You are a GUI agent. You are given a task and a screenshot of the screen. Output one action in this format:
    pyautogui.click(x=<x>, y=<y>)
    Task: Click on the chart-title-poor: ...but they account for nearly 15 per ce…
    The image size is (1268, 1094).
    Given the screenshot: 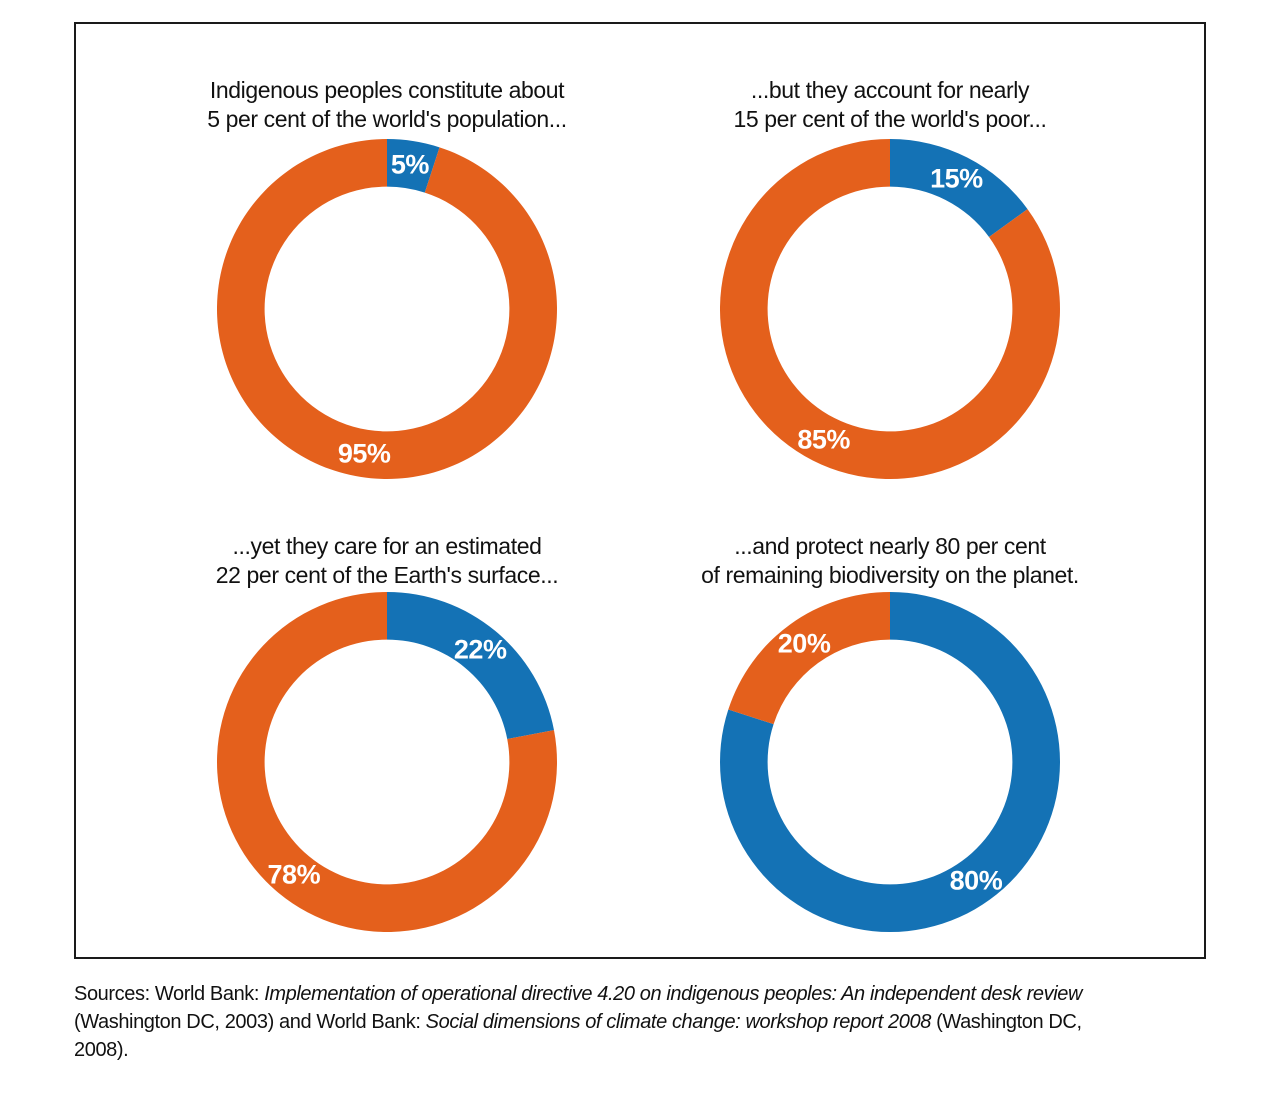 What is the action you would take?
    pyautogui.click(x=890, y=104)
    